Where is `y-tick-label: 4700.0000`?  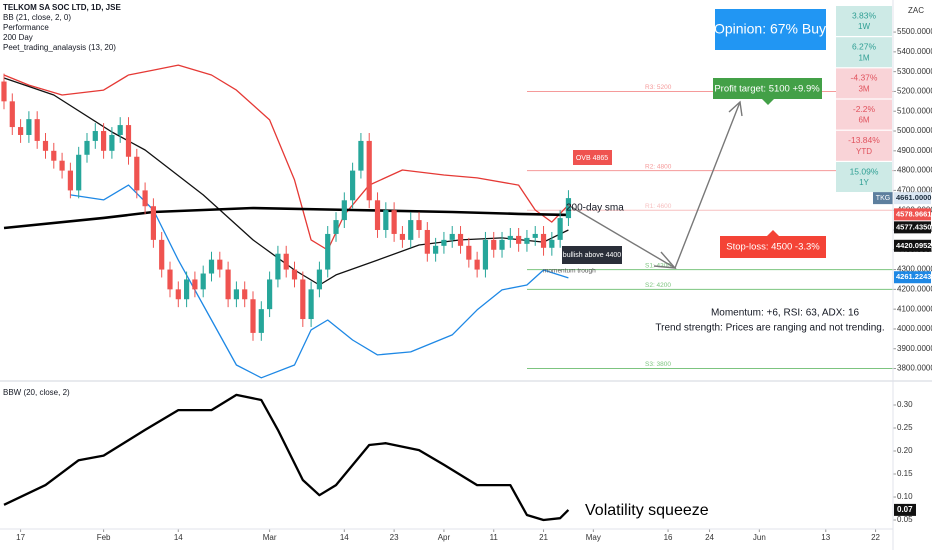
y-tick-label: 4700.0000 is located at coordinates (914, 190).